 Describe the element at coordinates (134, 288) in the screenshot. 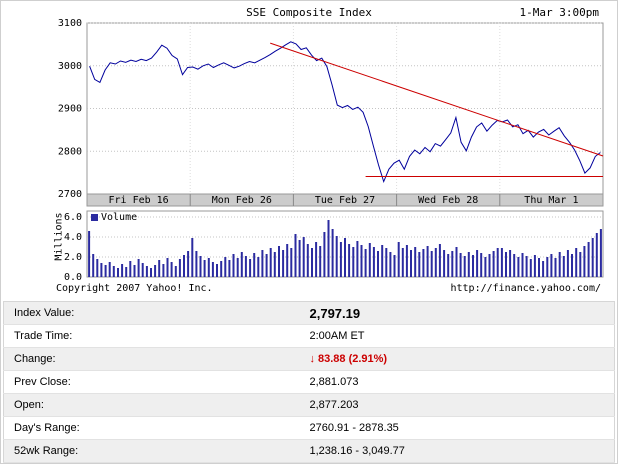

I see `copyright-text: Copyright 2007 Yahoo! Inc.` at that location.